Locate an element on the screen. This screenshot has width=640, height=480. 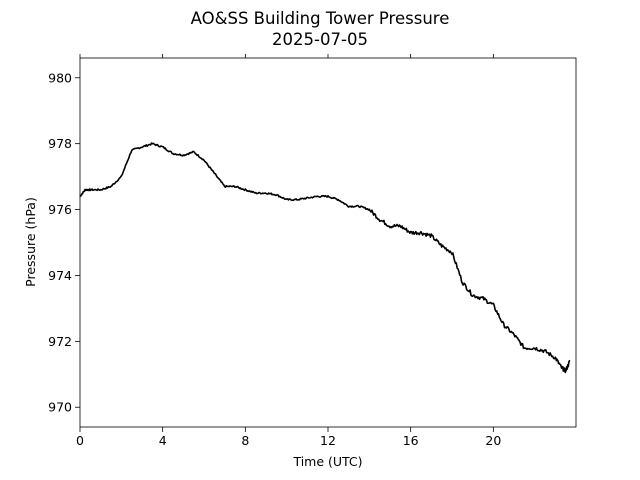
y-tick-label: 972 is located at coordinates (60, 341).